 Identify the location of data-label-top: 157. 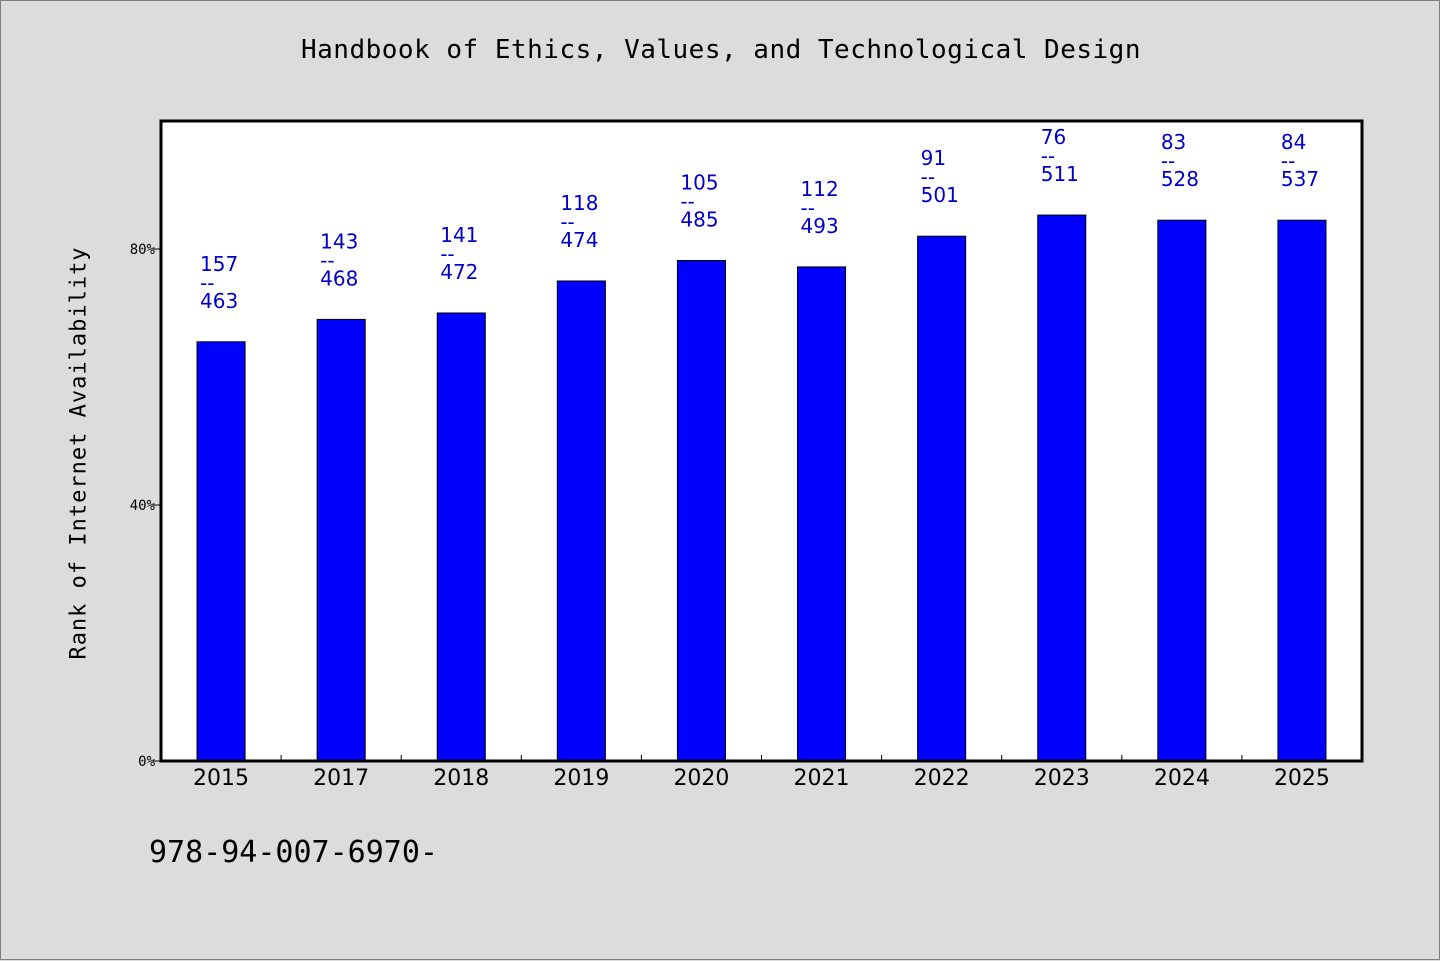
(219, 264).